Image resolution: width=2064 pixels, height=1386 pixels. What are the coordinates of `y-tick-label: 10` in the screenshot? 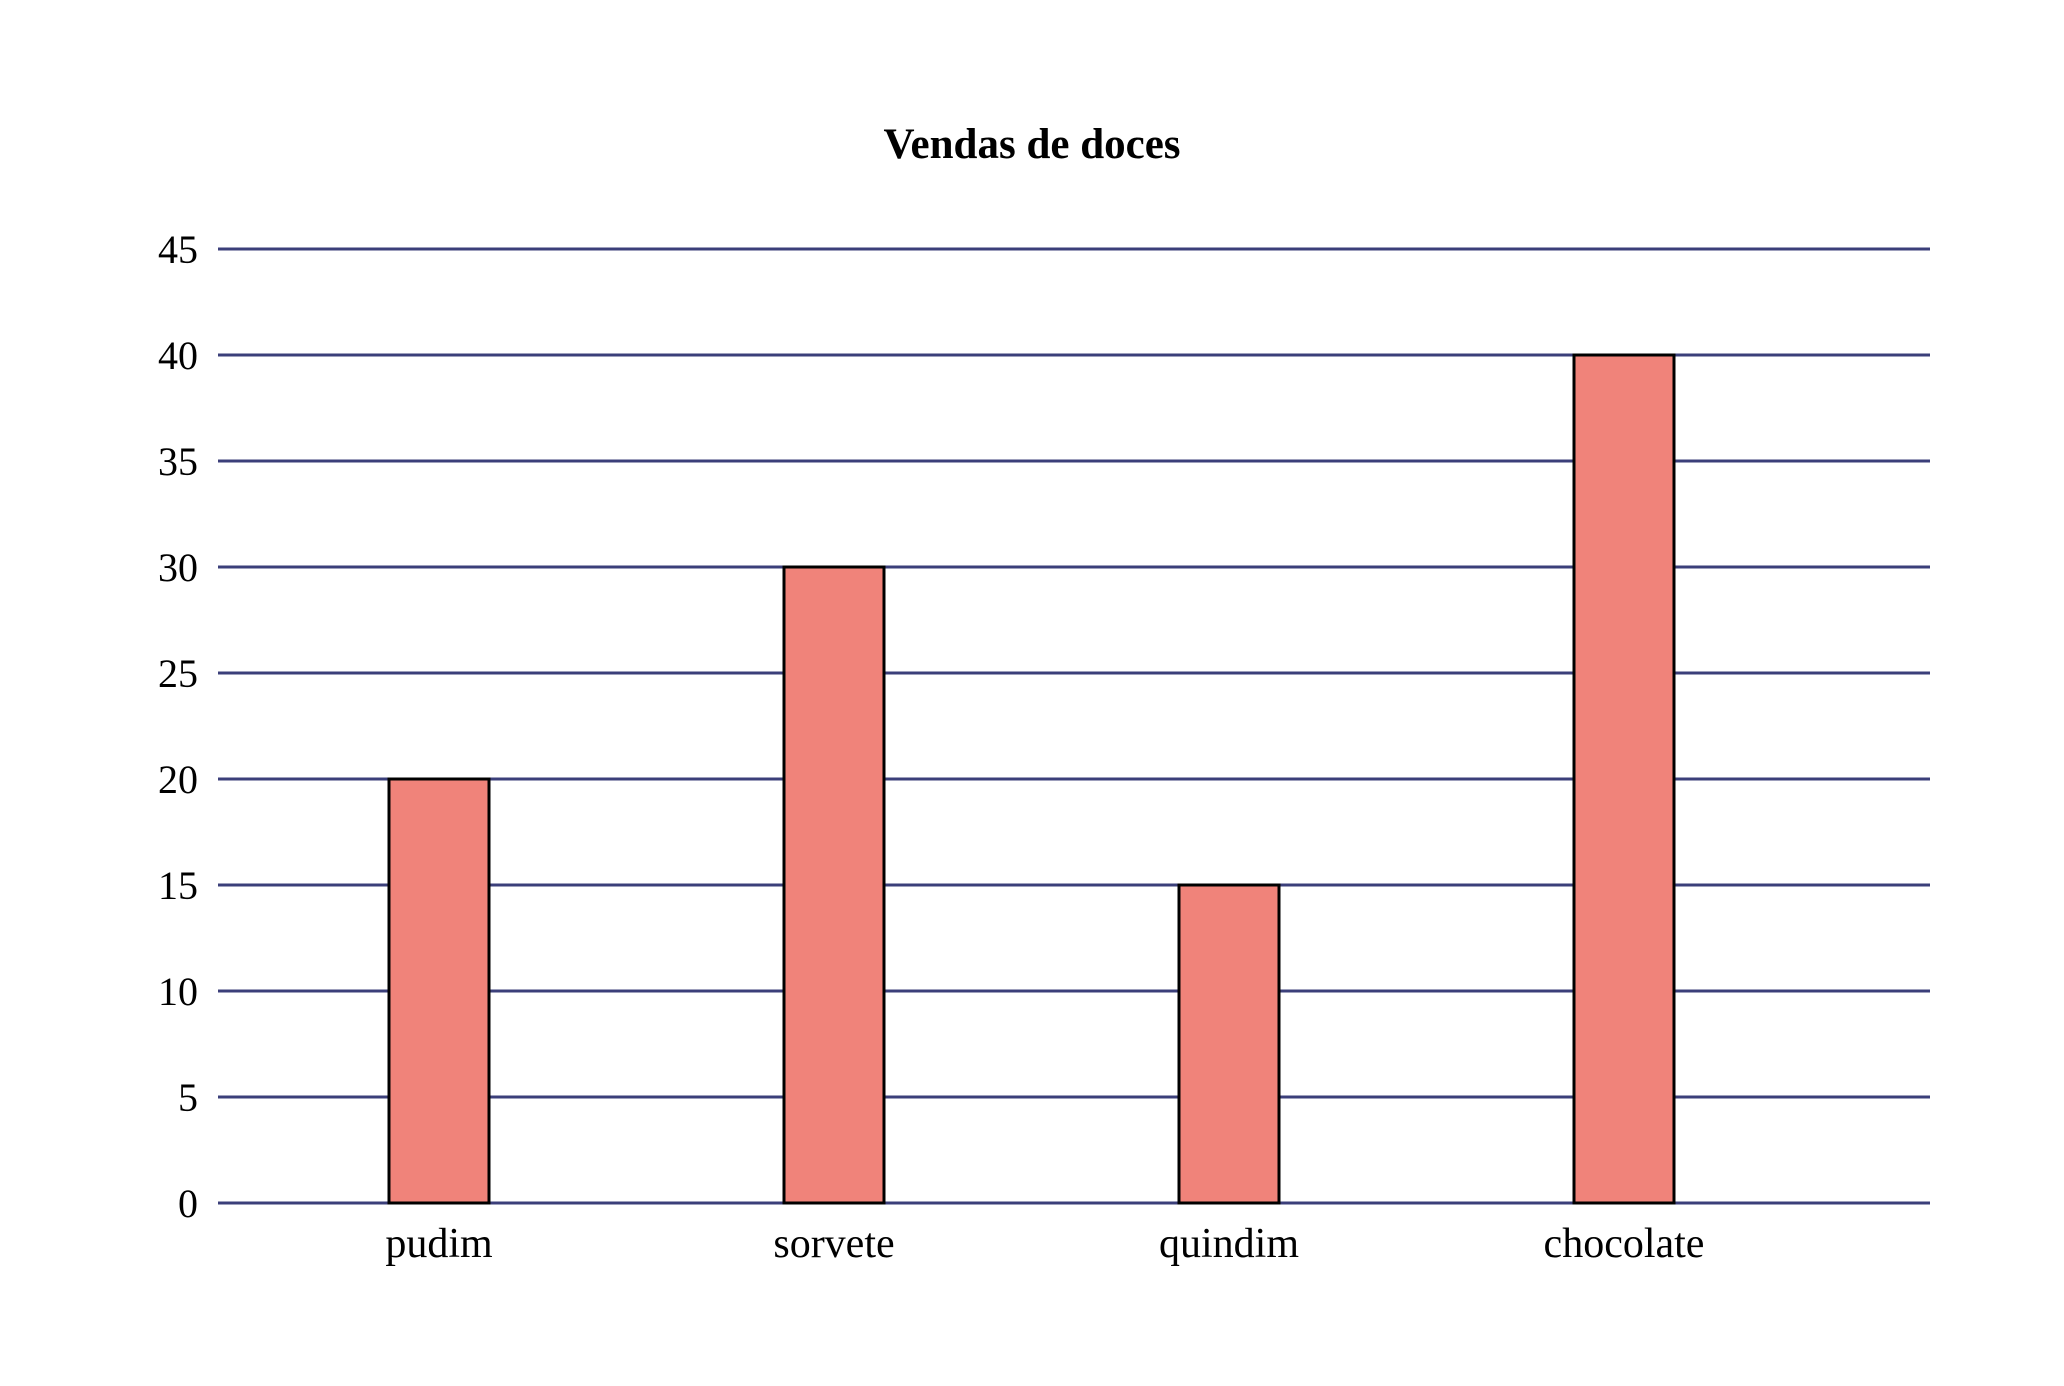 It's located at (178, 991).